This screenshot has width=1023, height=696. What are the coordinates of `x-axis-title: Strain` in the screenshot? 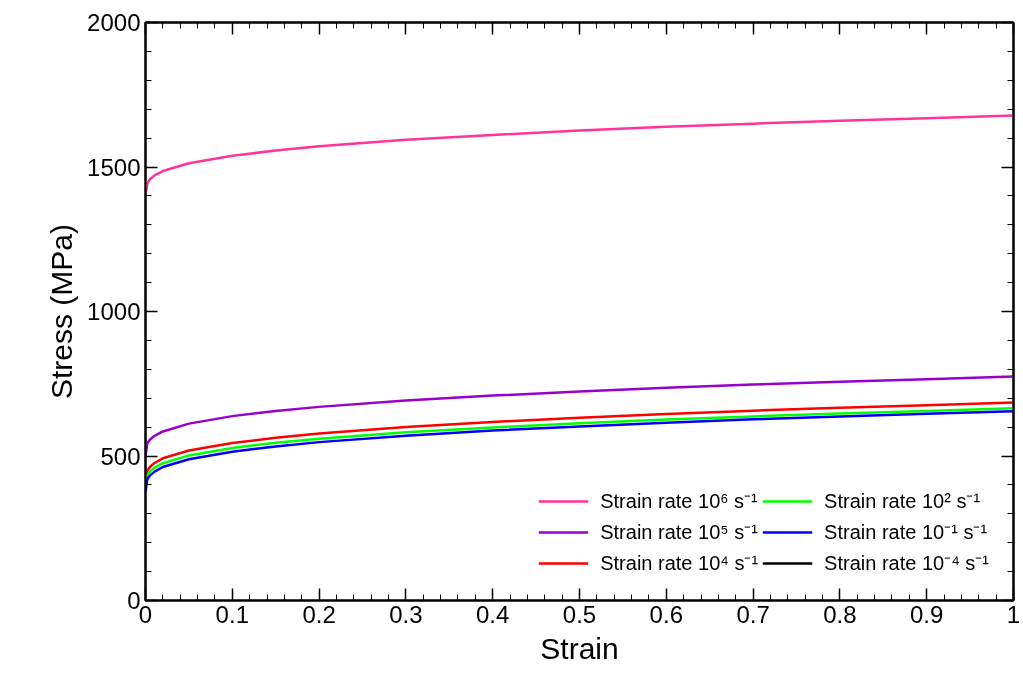 It's located at (579, 648).